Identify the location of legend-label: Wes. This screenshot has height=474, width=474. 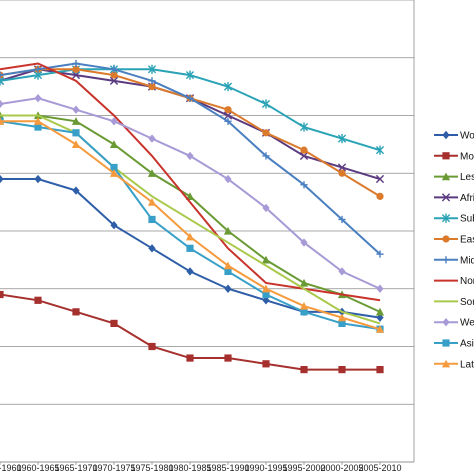
(467, 323).